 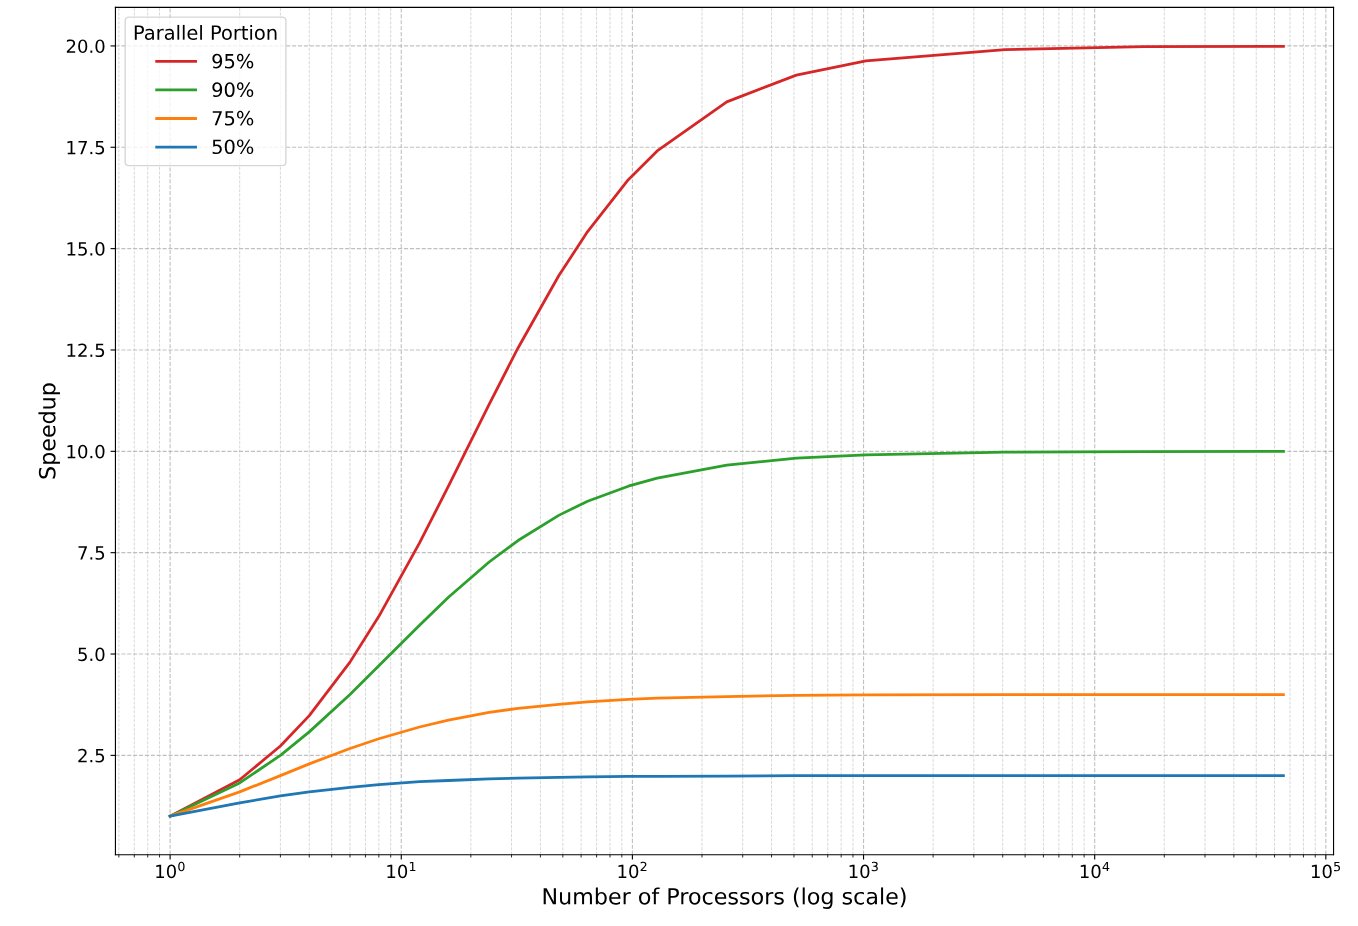 I want to click on x-tick-label: 10$^{1}$, so click(x=401, y=870).